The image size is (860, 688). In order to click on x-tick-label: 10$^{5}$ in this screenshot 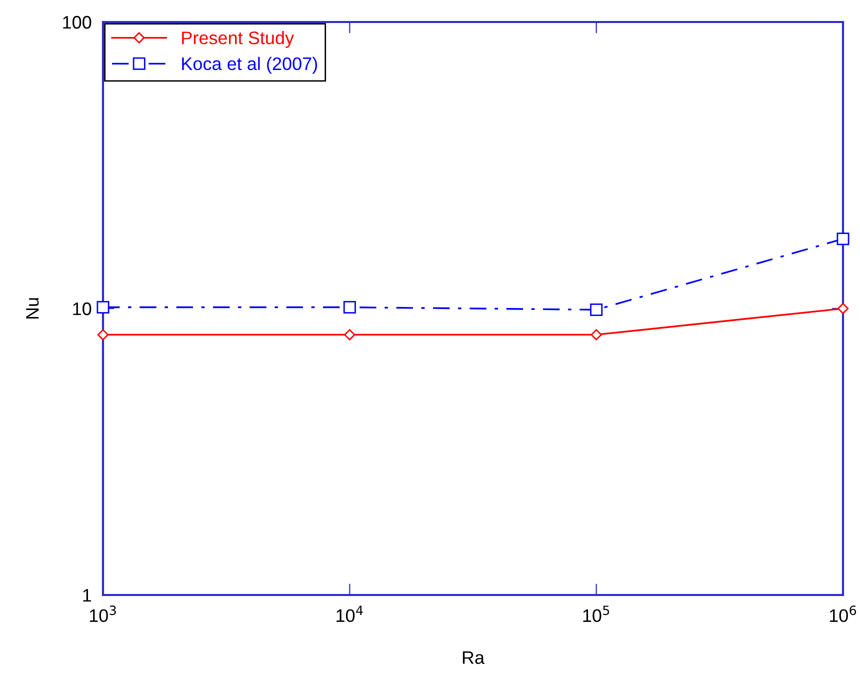, I will do `click(596, 614)`.